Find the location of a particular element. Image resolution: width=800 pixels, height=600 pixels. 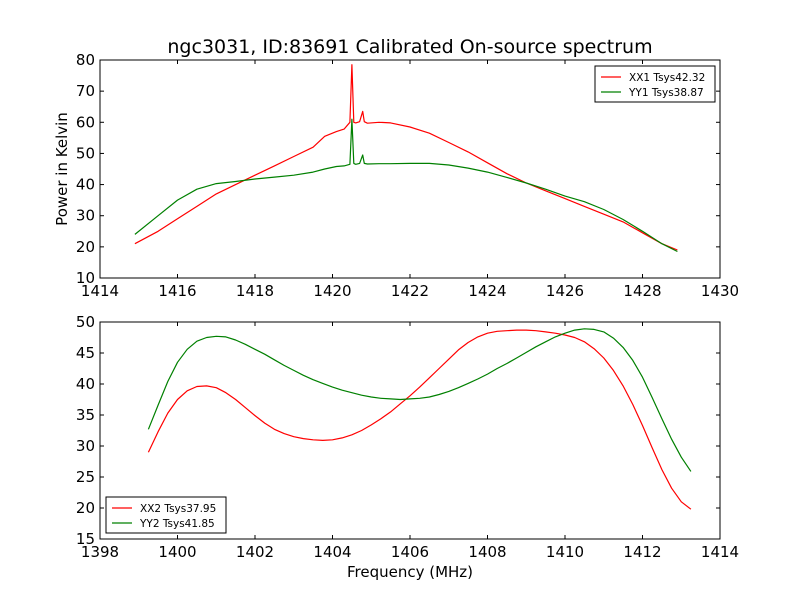

x-tick-label: 1426 is located at coordinates (565, 291).